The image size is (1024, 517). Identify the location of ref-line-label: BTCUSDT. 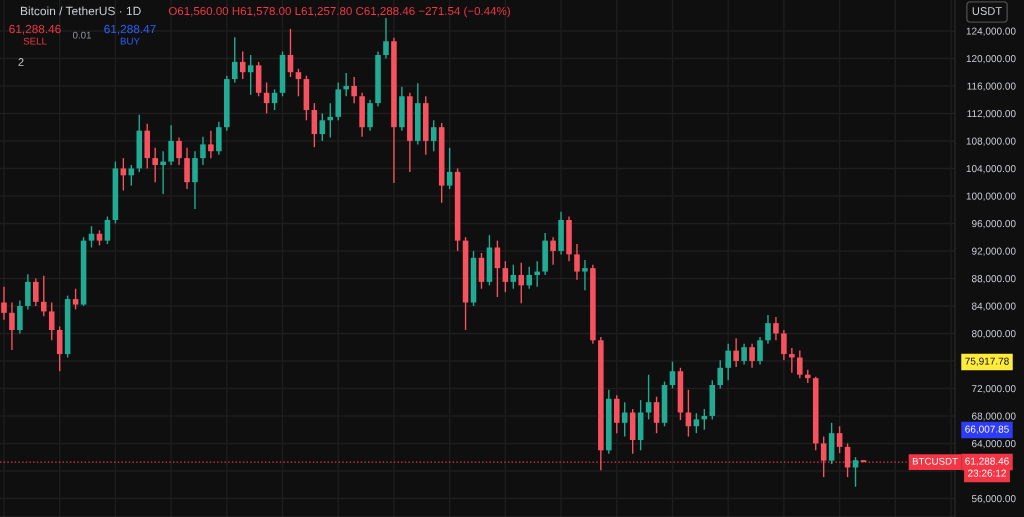
(935, 461).